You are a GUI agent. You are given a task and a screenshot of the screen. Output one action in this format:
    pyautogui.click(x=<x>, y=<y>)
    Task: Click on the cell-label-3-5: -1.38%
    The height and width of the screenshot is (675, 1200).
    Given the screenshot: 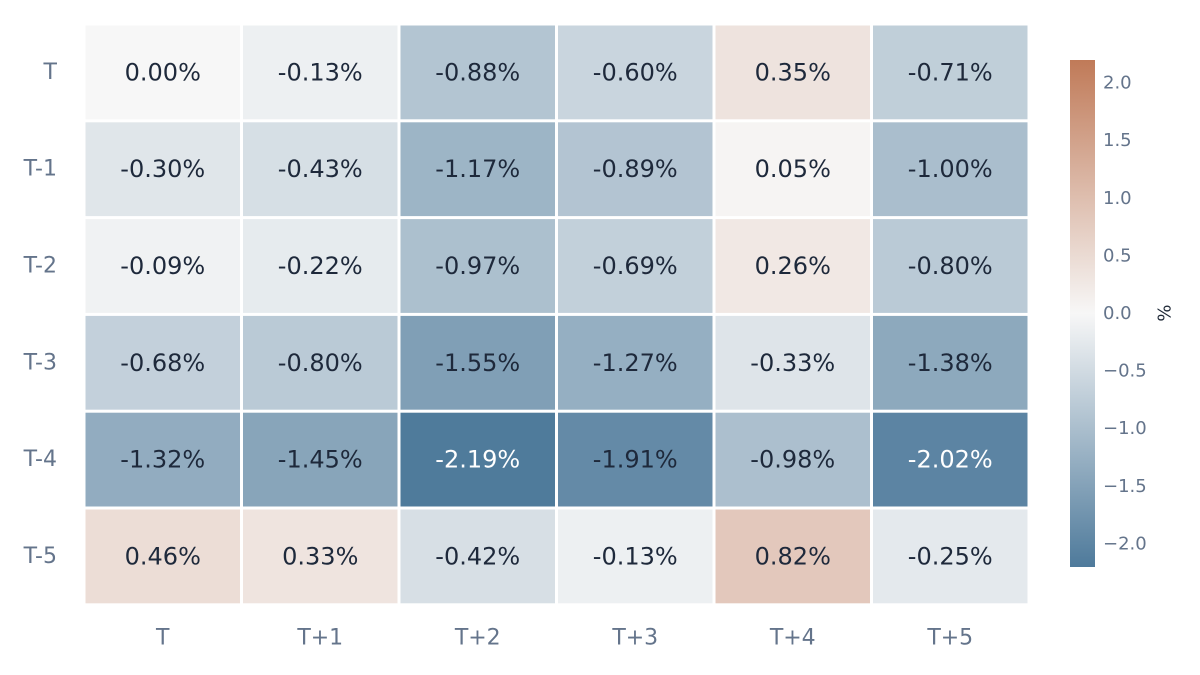 What is the action you would take?
    pyautogui.click(x=950, y=363)
    